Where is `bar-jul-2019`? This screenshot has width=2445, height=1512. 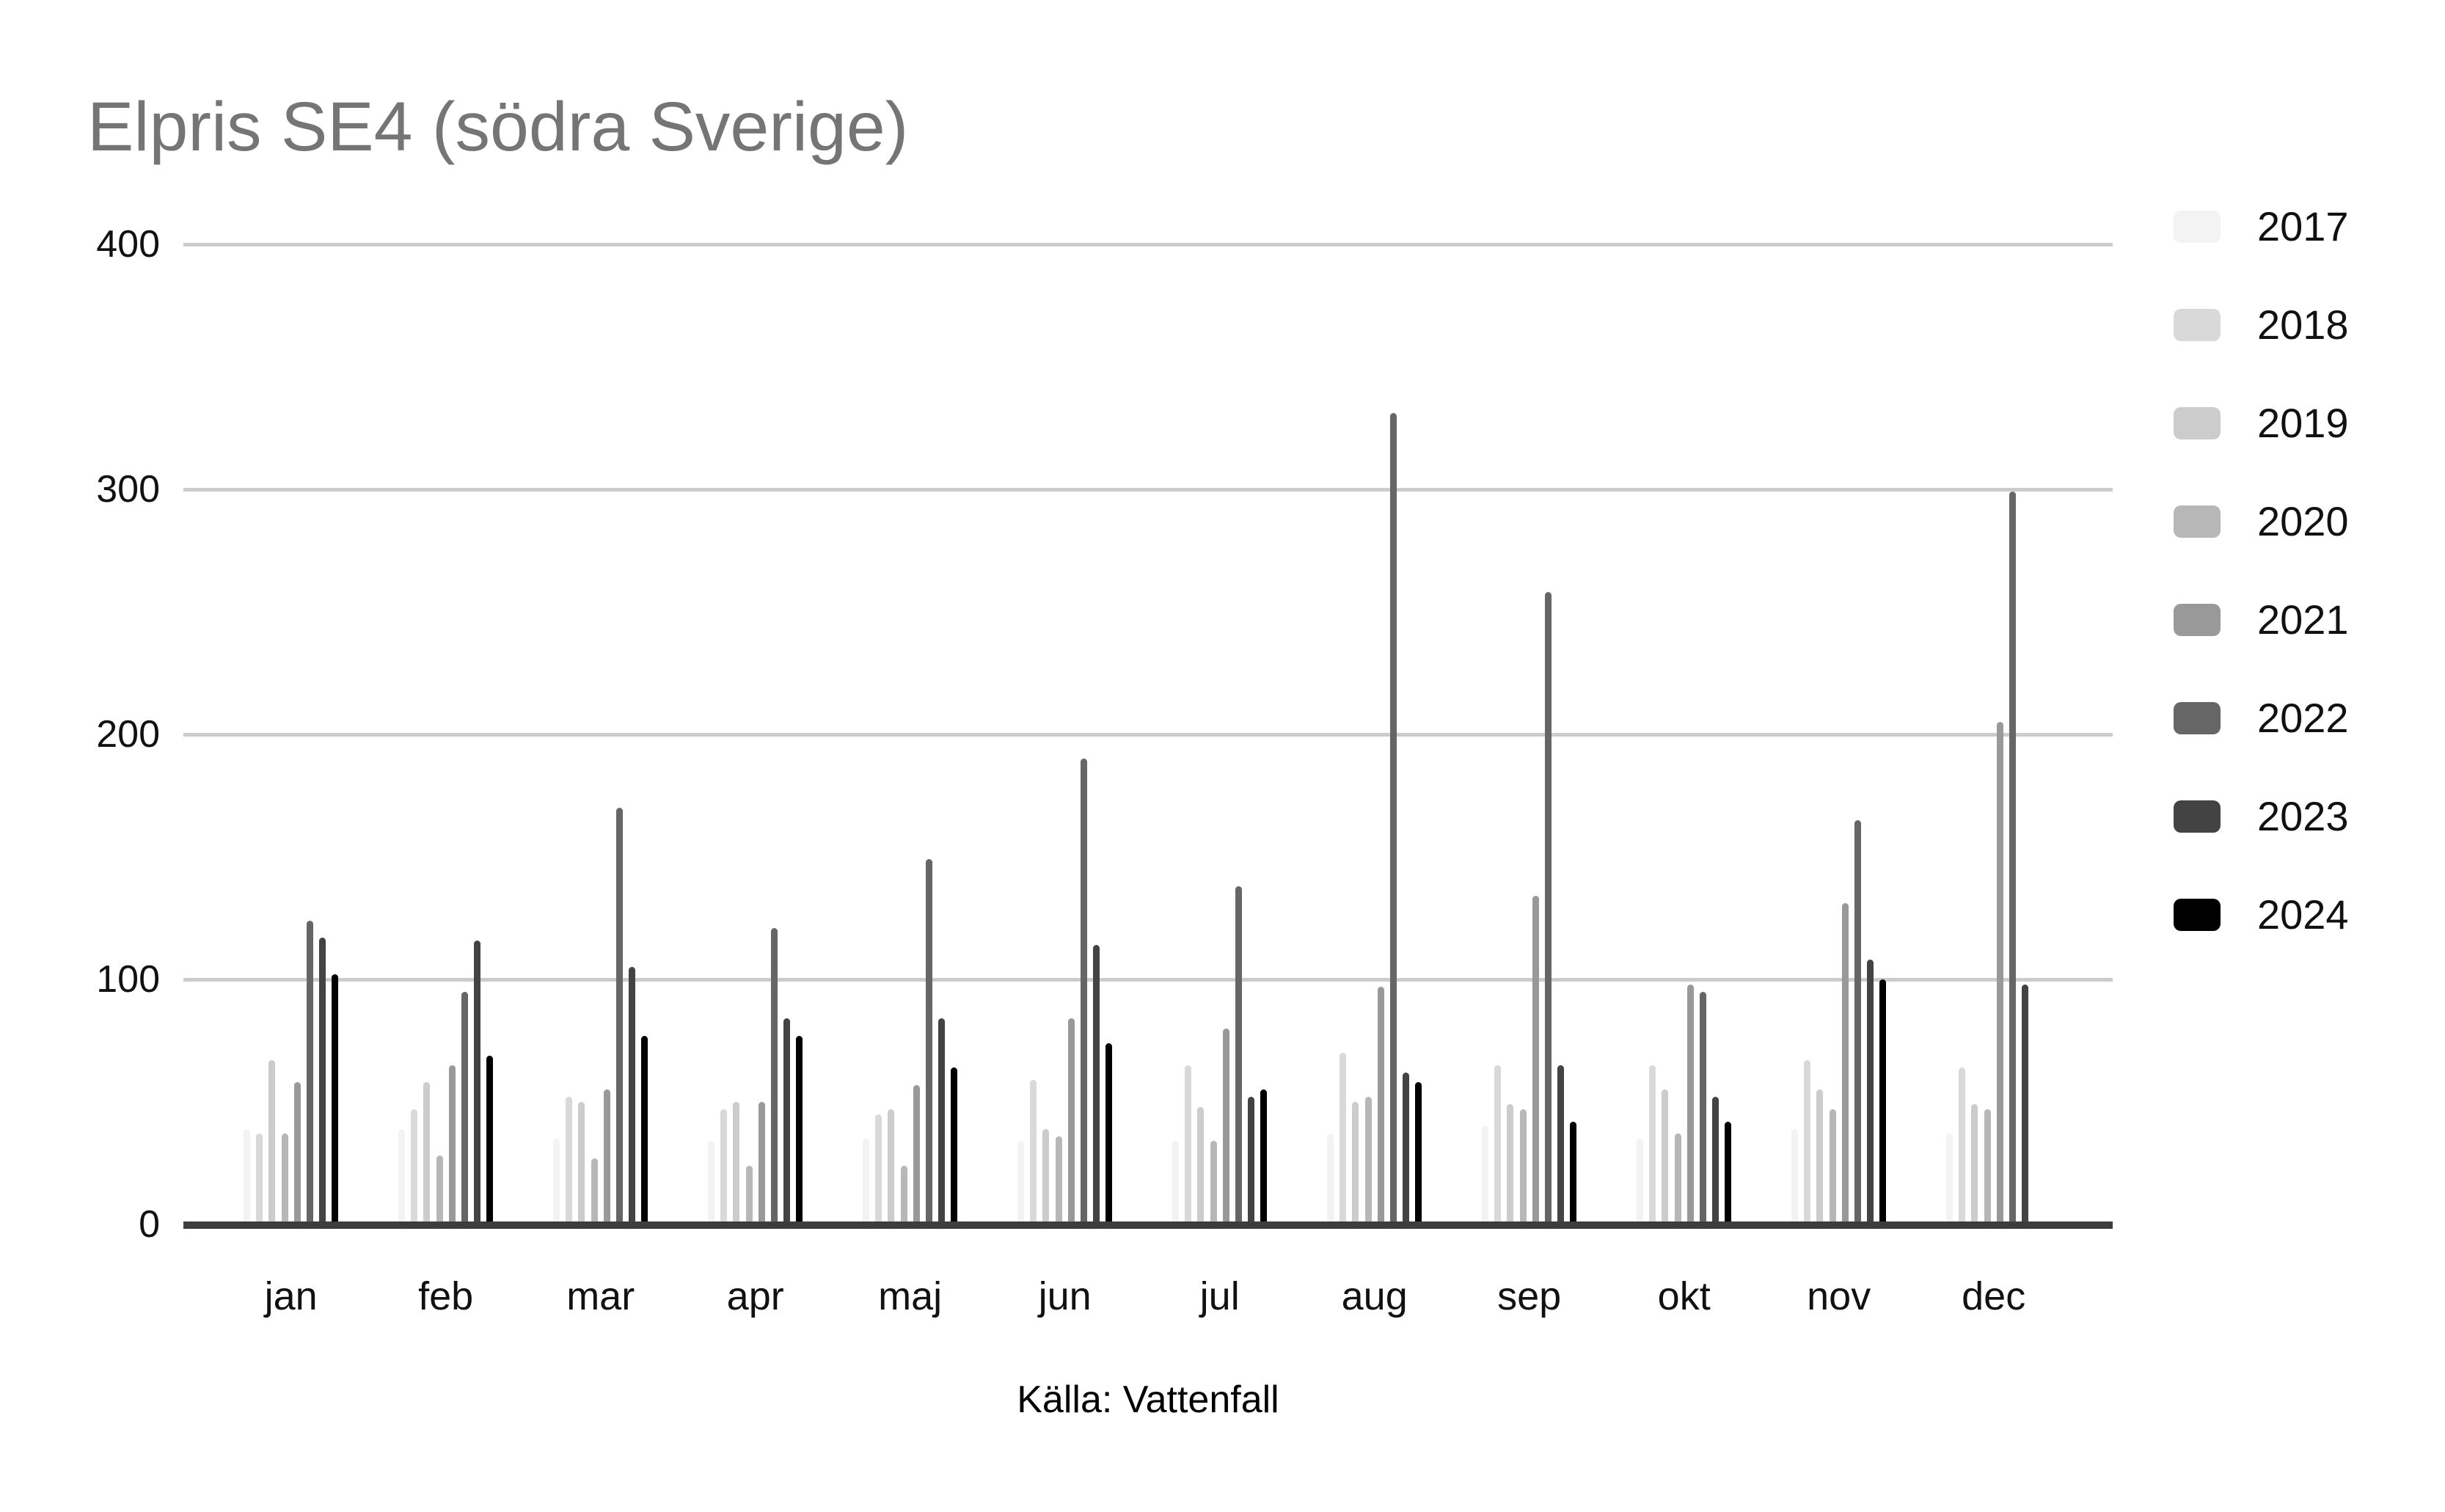 bar-jul-2019 is located at coordinates (1201, 1166).